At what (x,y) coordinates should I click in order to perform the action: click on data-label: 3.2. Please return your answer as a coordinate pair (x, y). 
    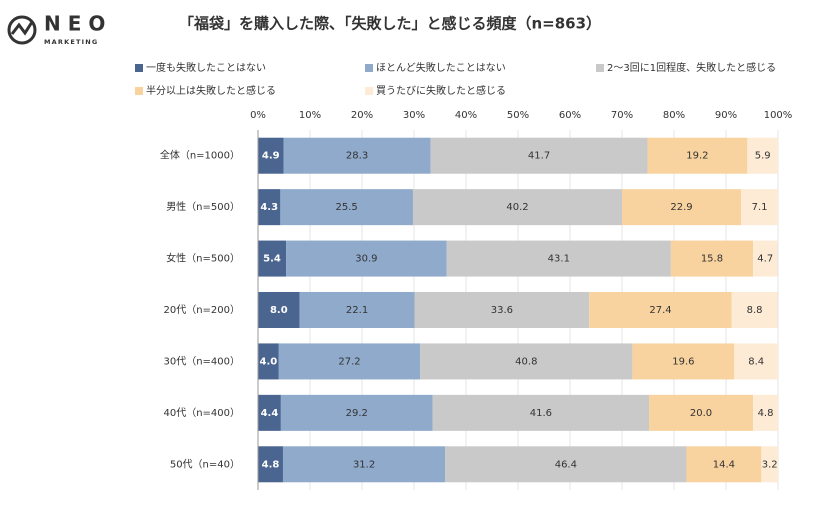
    Looking at the image, I should click on (770, 464).